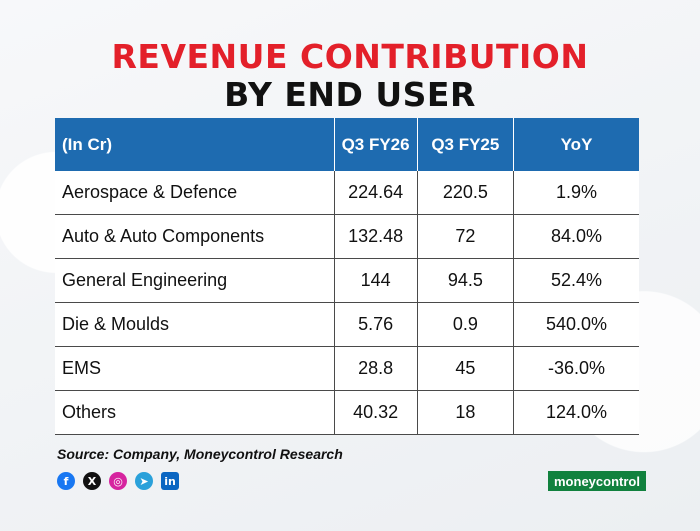  Describe the element at coordinates (466, 412) in the screenshot. I see `cell-q3-fy25: 18` at that location.